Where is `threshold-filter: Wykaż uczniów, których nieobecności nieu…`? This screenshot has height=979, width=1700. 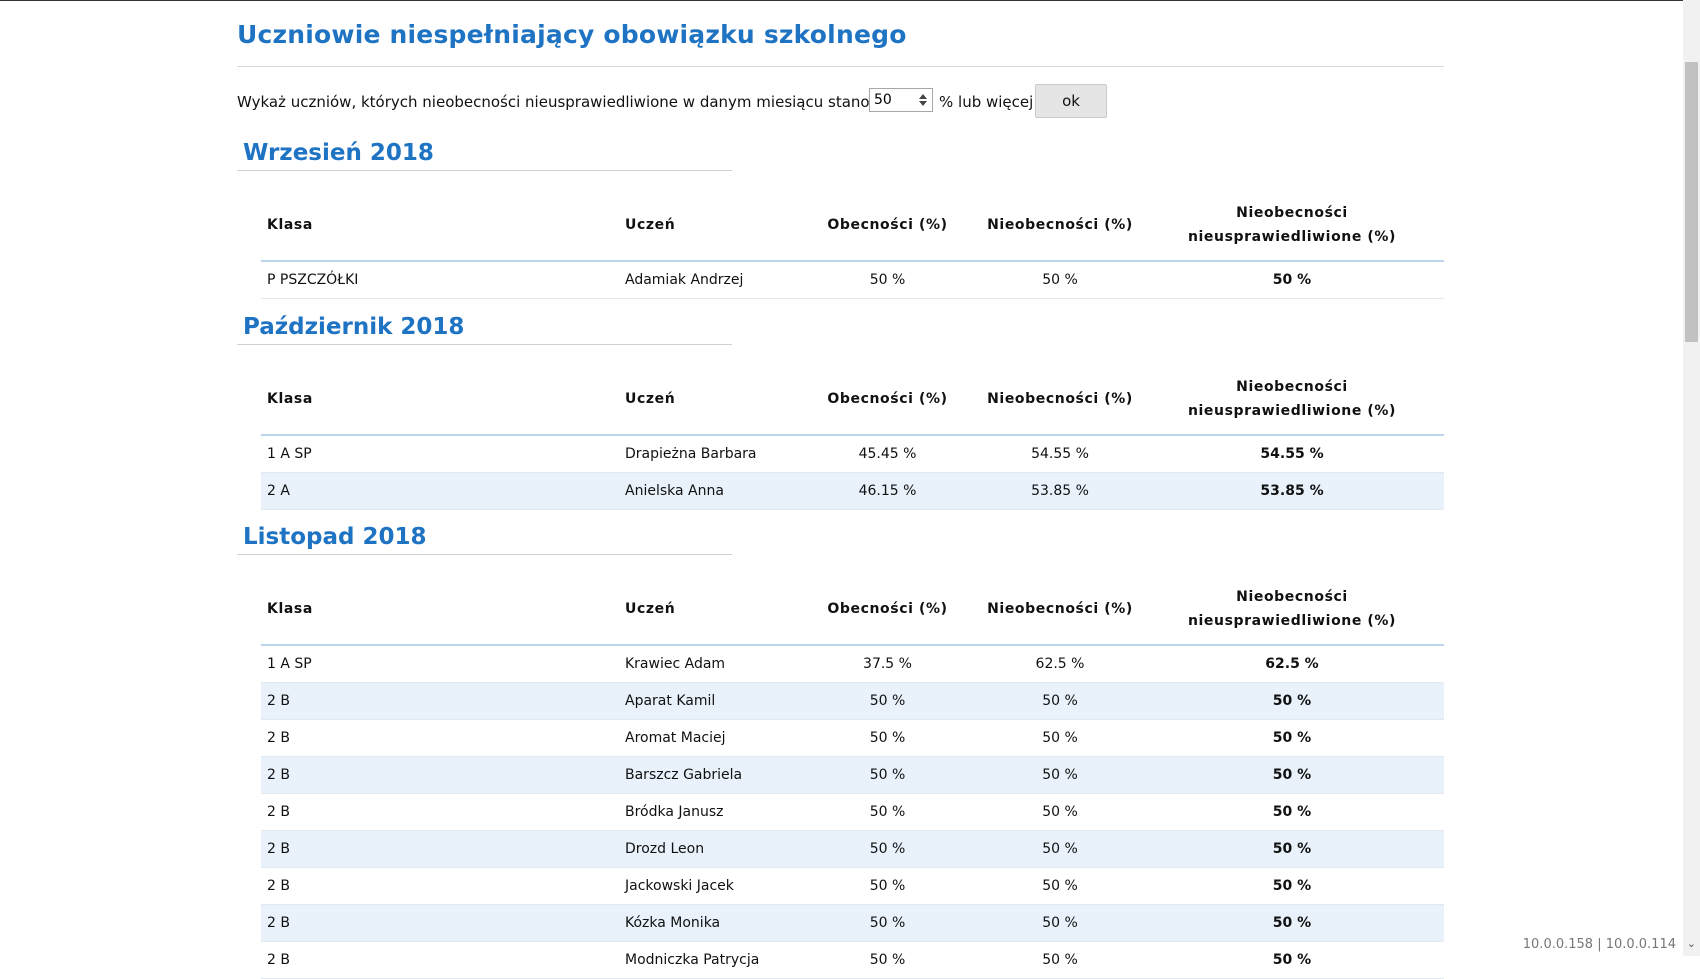
threshold-filter: Wykaż uczniów, których nieobecności nieu… is located at coordinates (840, 101).